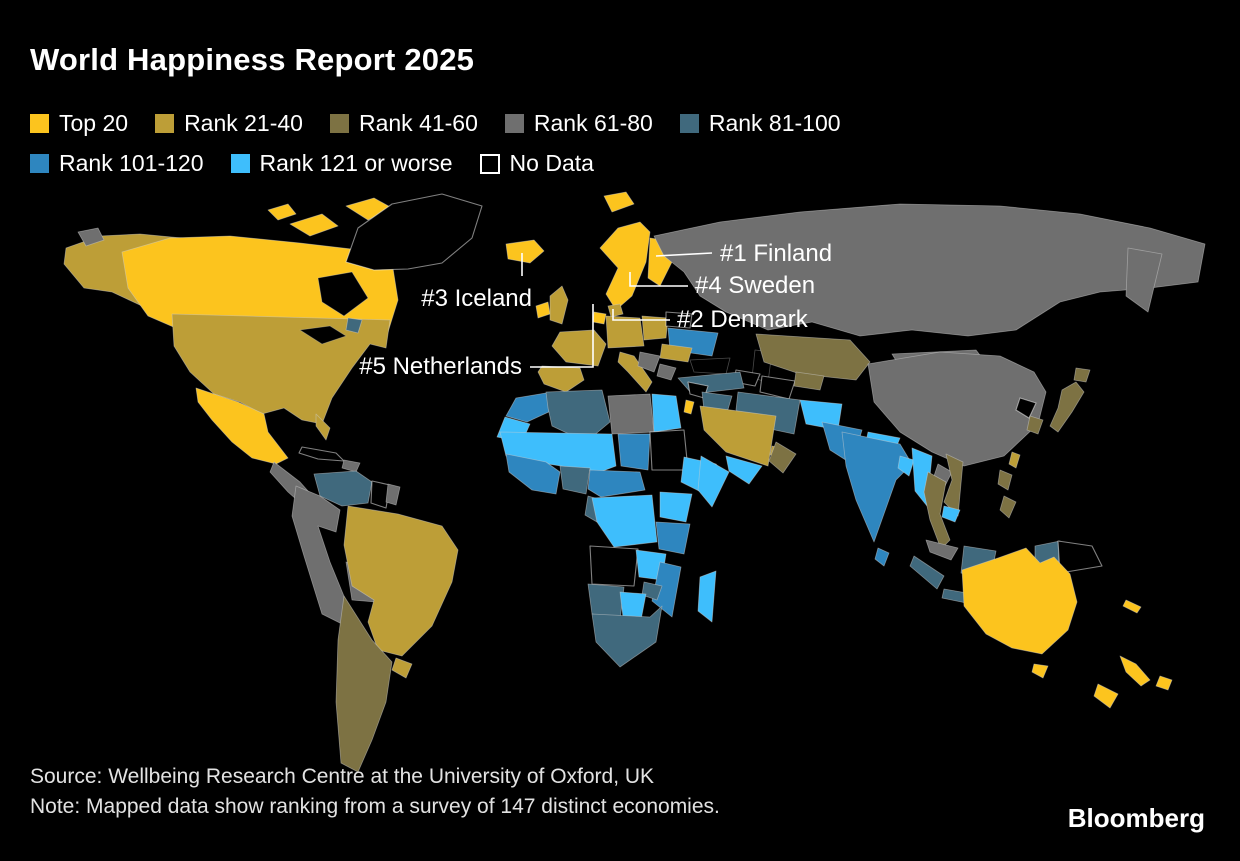 Image resolution: width=1240 pixels, height=861 pixels. Describe the element at coordinates (882, 557) in the screenshot. I see `country-sri-lanka` at that location.